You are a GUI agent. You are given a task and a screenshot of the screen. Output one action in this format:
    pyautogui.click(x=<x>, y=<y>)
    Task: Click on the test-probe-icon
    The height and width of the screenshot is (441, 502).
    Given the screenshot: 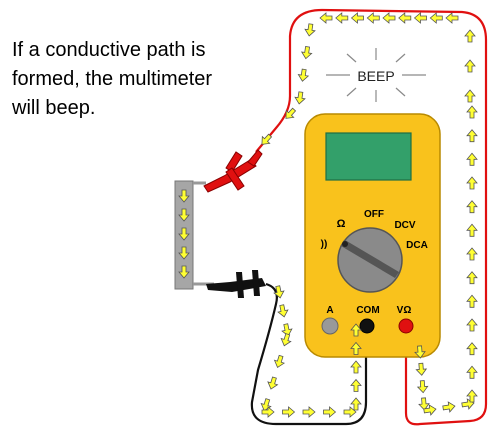 What is the action you would take?
    pyautogui.click(x=233, y=171)
    